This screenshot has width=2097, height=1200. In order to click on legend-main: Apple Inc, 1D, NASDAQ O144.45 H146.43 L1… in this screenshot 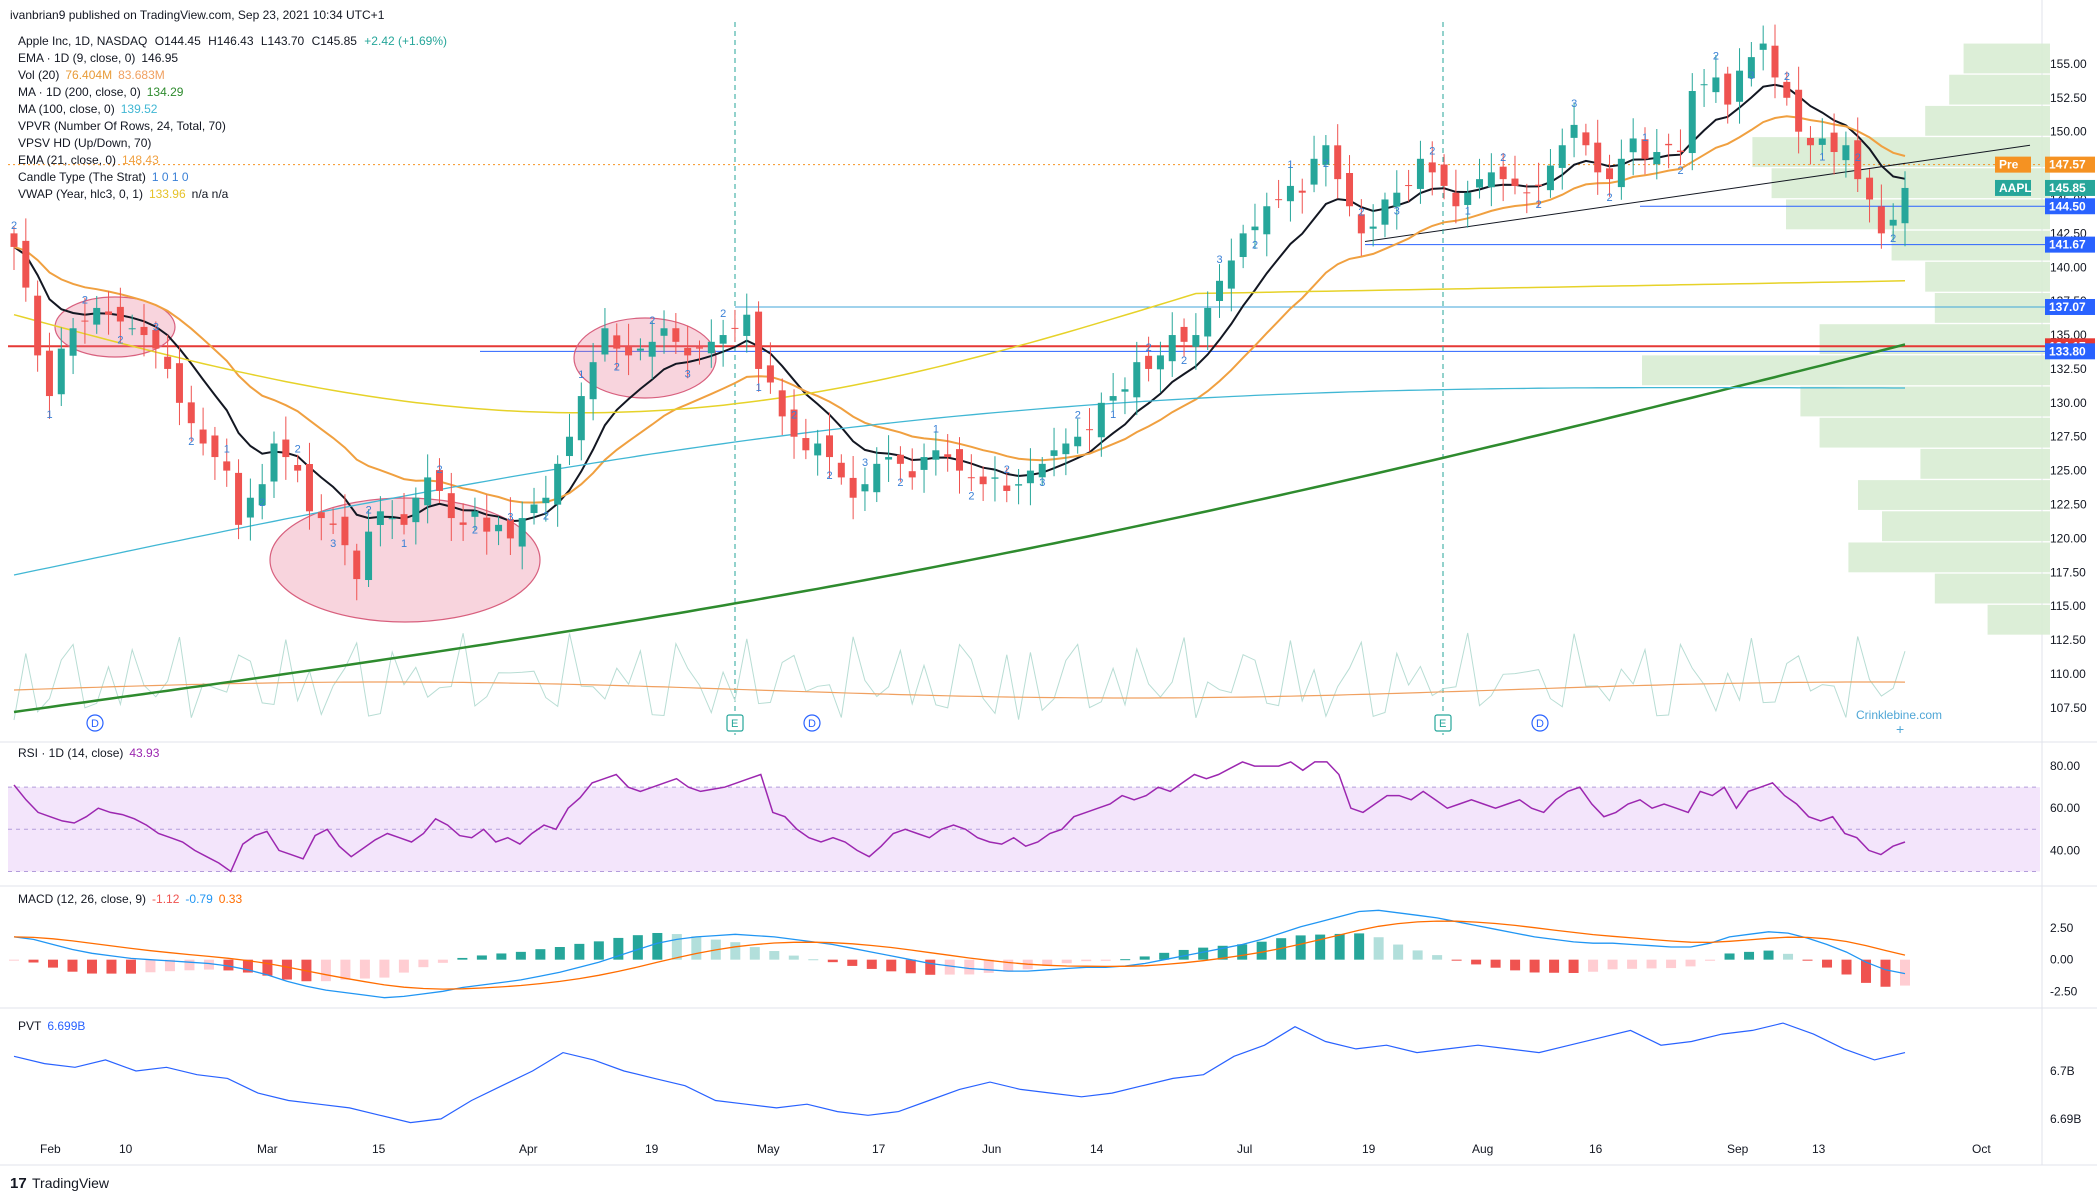, I will do `click(232, 41)`.